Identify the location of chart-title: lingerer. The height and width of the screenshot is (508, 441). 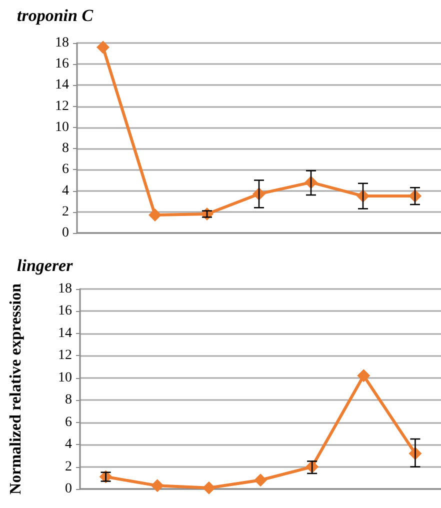
(45, 265).